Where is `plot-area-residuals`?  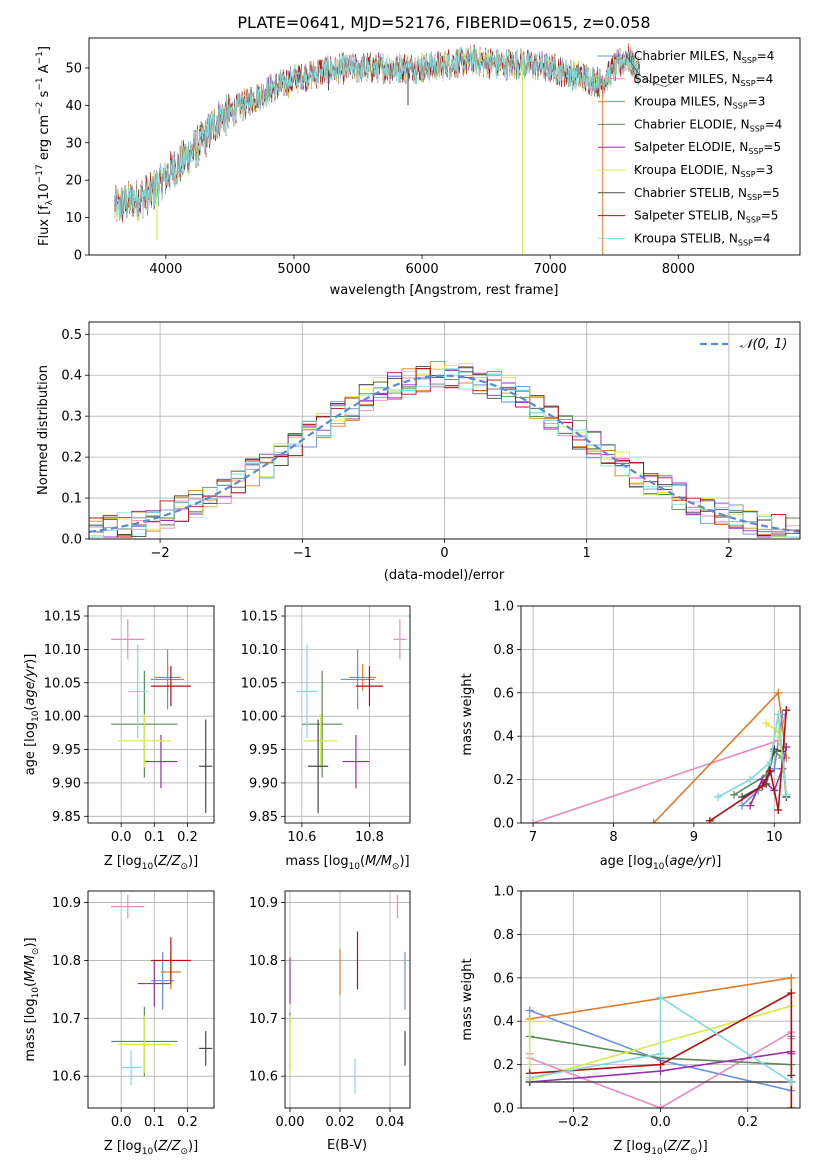 plot-area-residuals is located at coordinates (444, 449).